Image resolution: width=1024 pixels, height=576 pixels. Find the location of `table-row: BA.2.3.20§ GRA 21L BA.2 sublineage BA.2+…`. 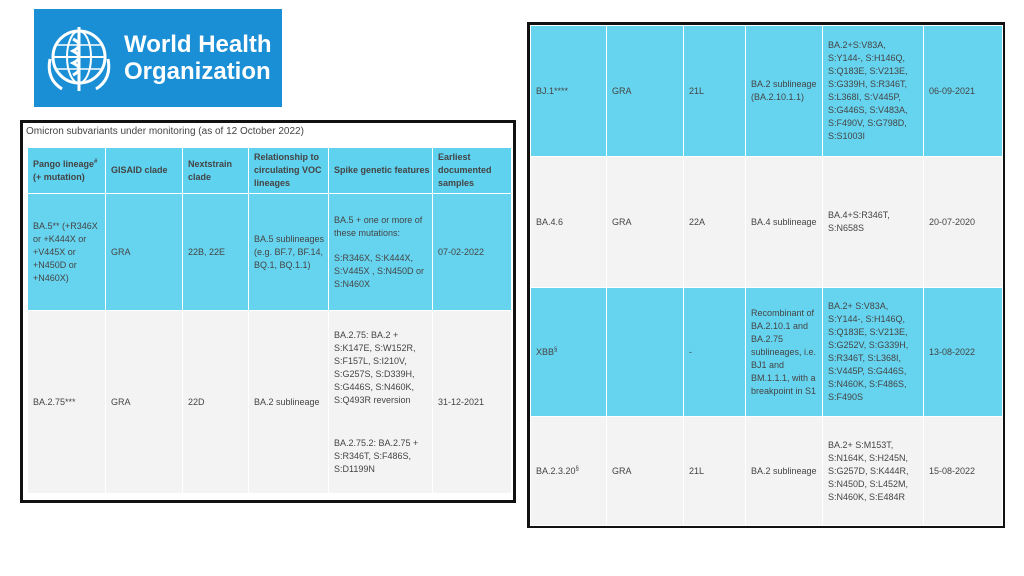

table-row: BA.2.3.20§ GRA 21L BA.2 sublineage BA.2+… is located at coordinates (766, 471).